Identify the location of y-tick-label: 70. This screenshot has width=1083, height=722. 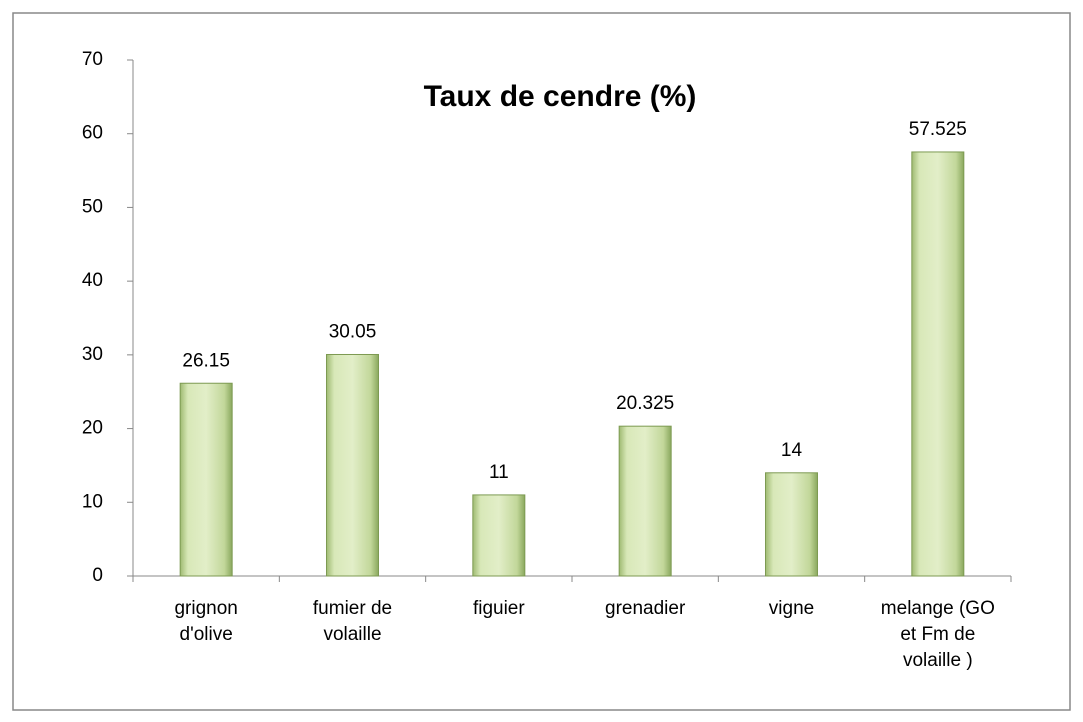
(92, 59).